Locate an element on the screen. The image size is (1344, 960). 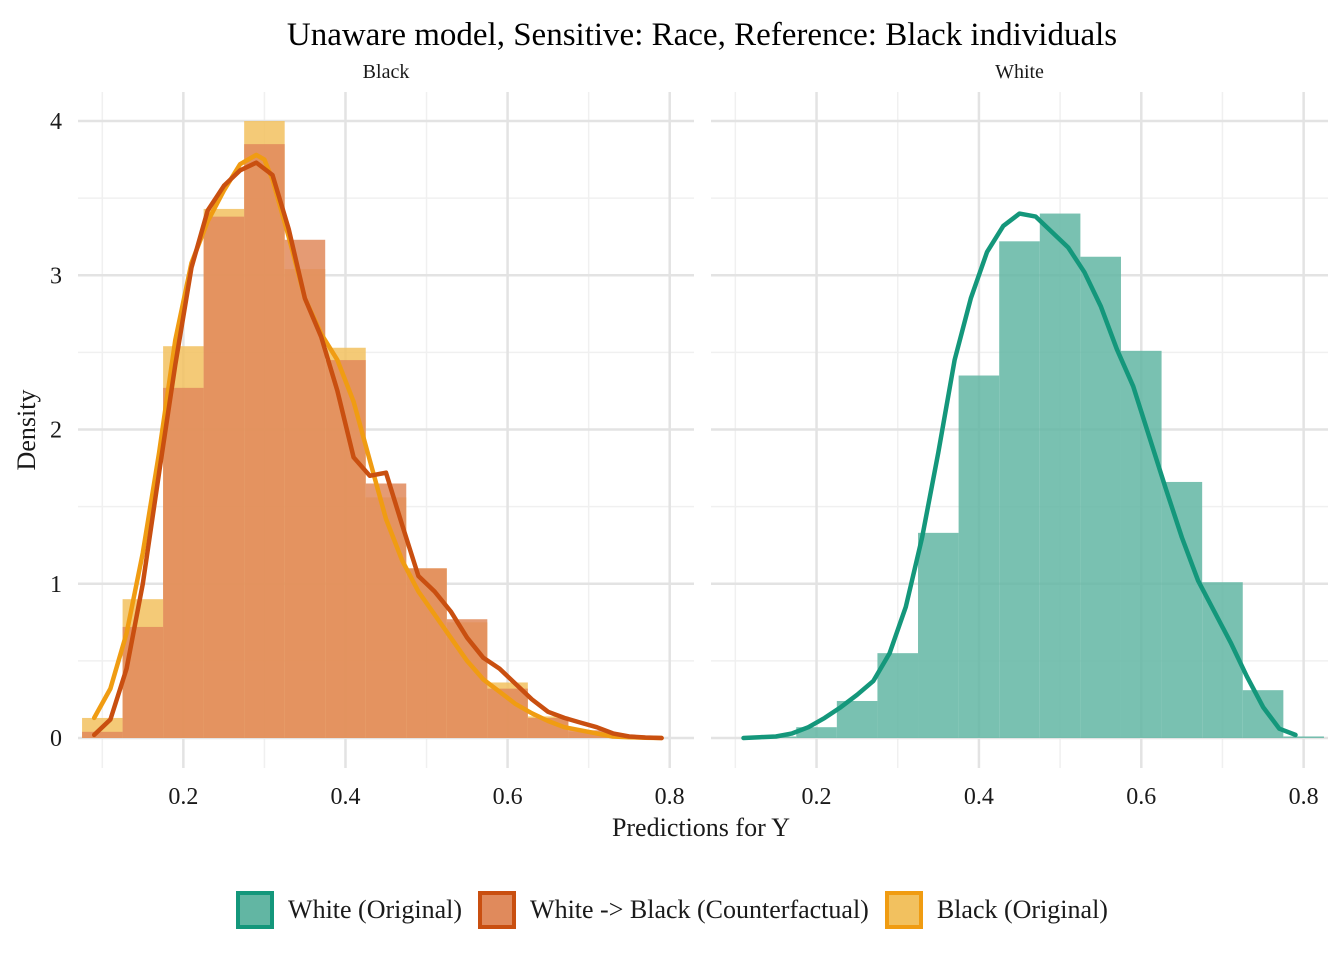
y-tick-label: 4 is located at coordinates (56, 122).